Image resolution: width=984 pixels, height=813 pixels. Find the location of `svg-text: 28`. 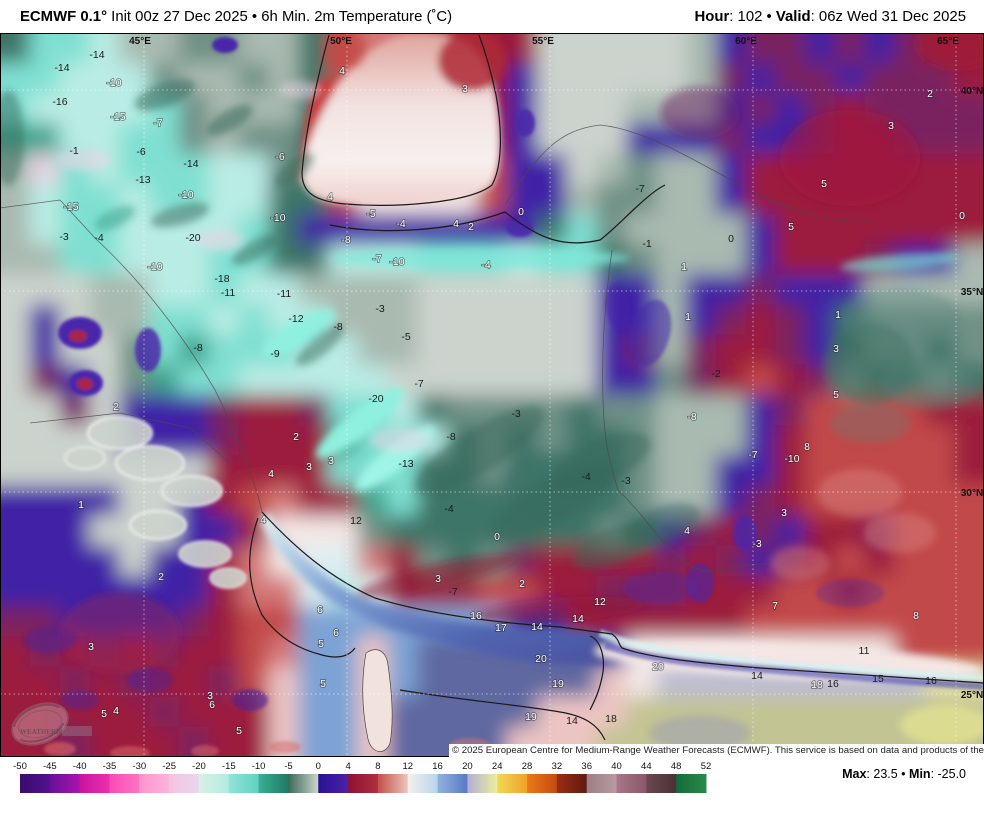

svg-text: 28 is located at coordinates (527, 766).